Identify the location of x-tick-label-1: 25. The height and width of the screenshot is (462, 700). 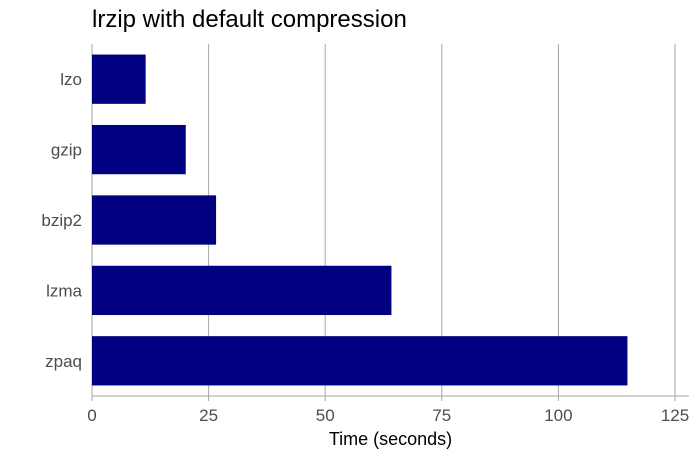
(208, 415).